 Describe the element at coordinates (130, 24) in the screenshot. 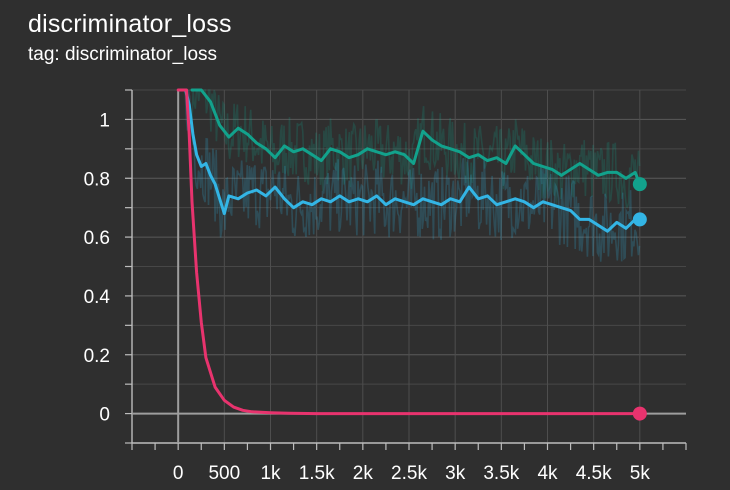

I see `card-title: discriminator_loss` at that location.